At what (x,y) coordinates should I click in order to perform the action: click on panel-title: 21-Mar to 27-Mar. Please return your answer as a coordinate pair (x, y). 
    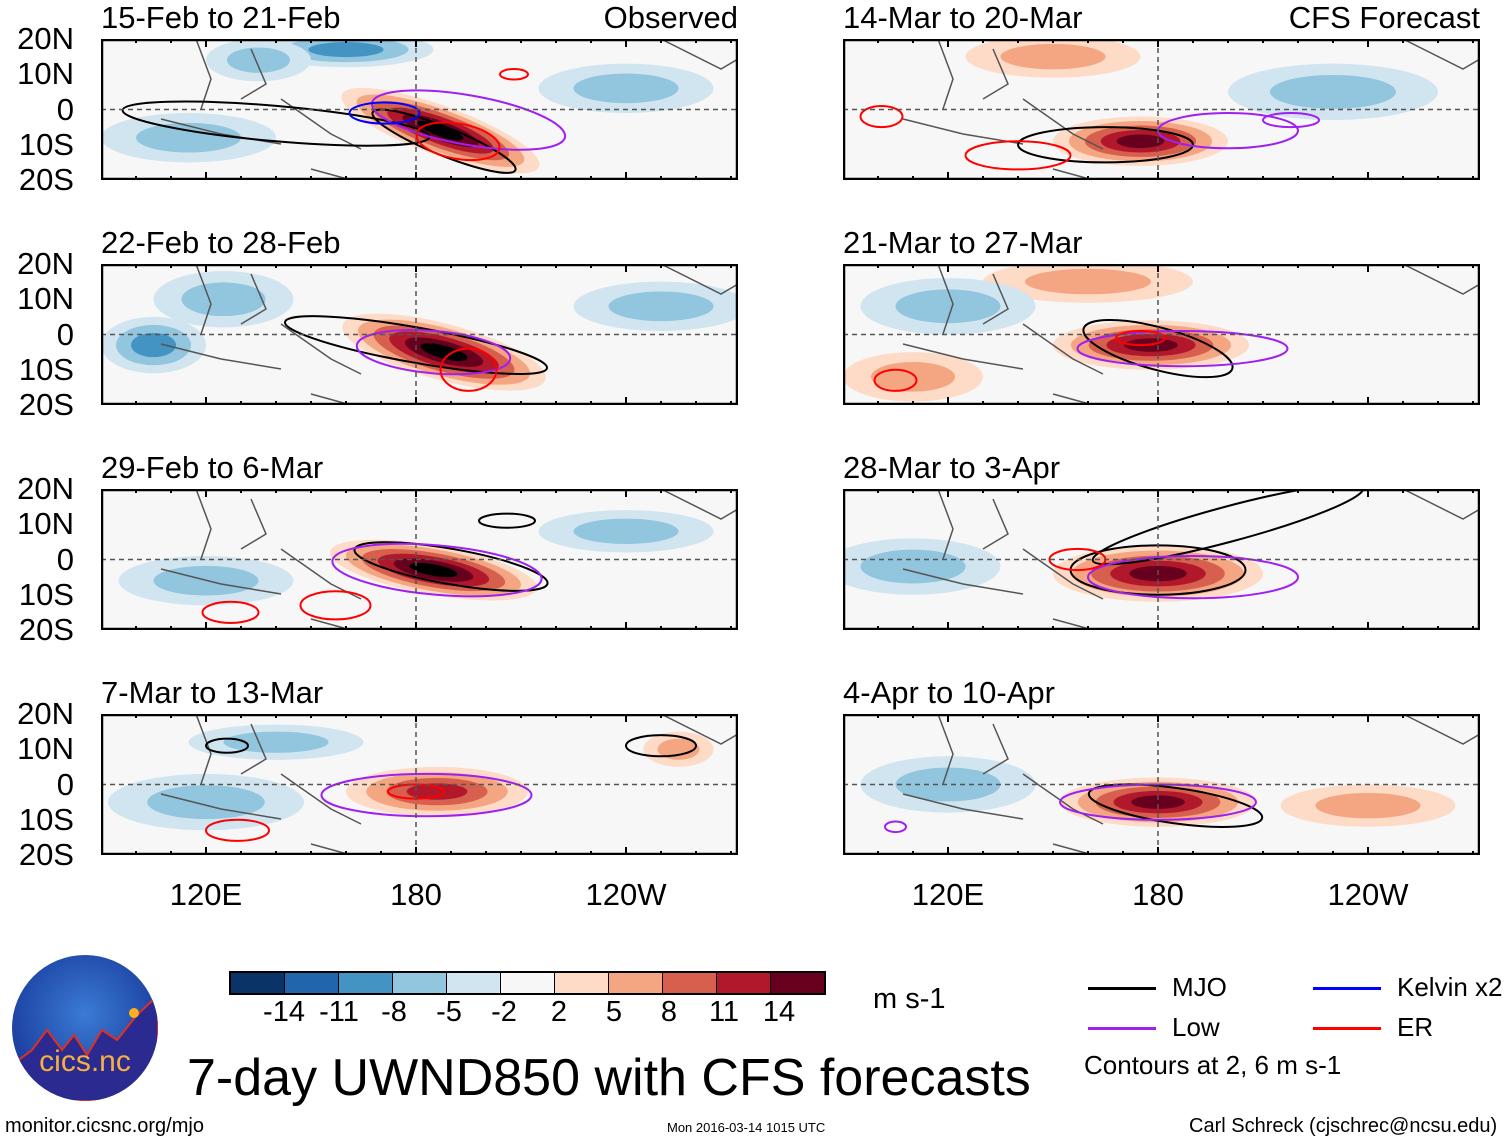
    Looking at the image, I should click on (963, 242).